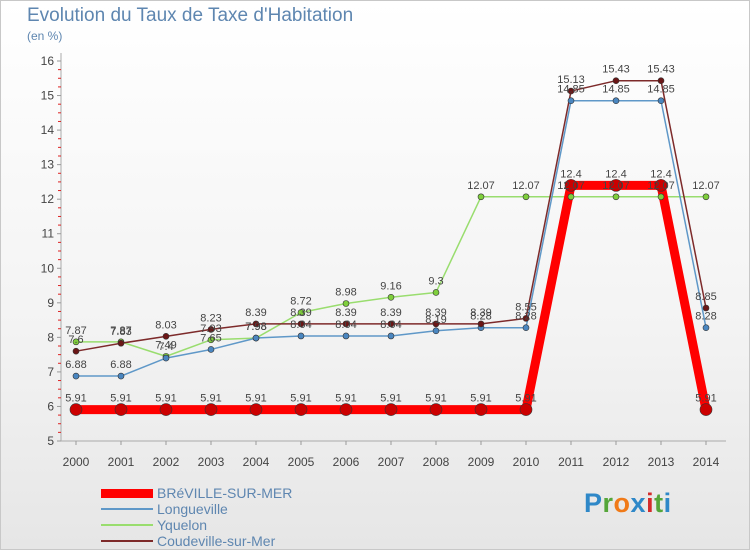 The height and width of the screenshot is (550, 750). What do you see at coordinates (525, 307) in the screenshot?
I see `data-label-3: 8.55` at bounding box center [525, 307].